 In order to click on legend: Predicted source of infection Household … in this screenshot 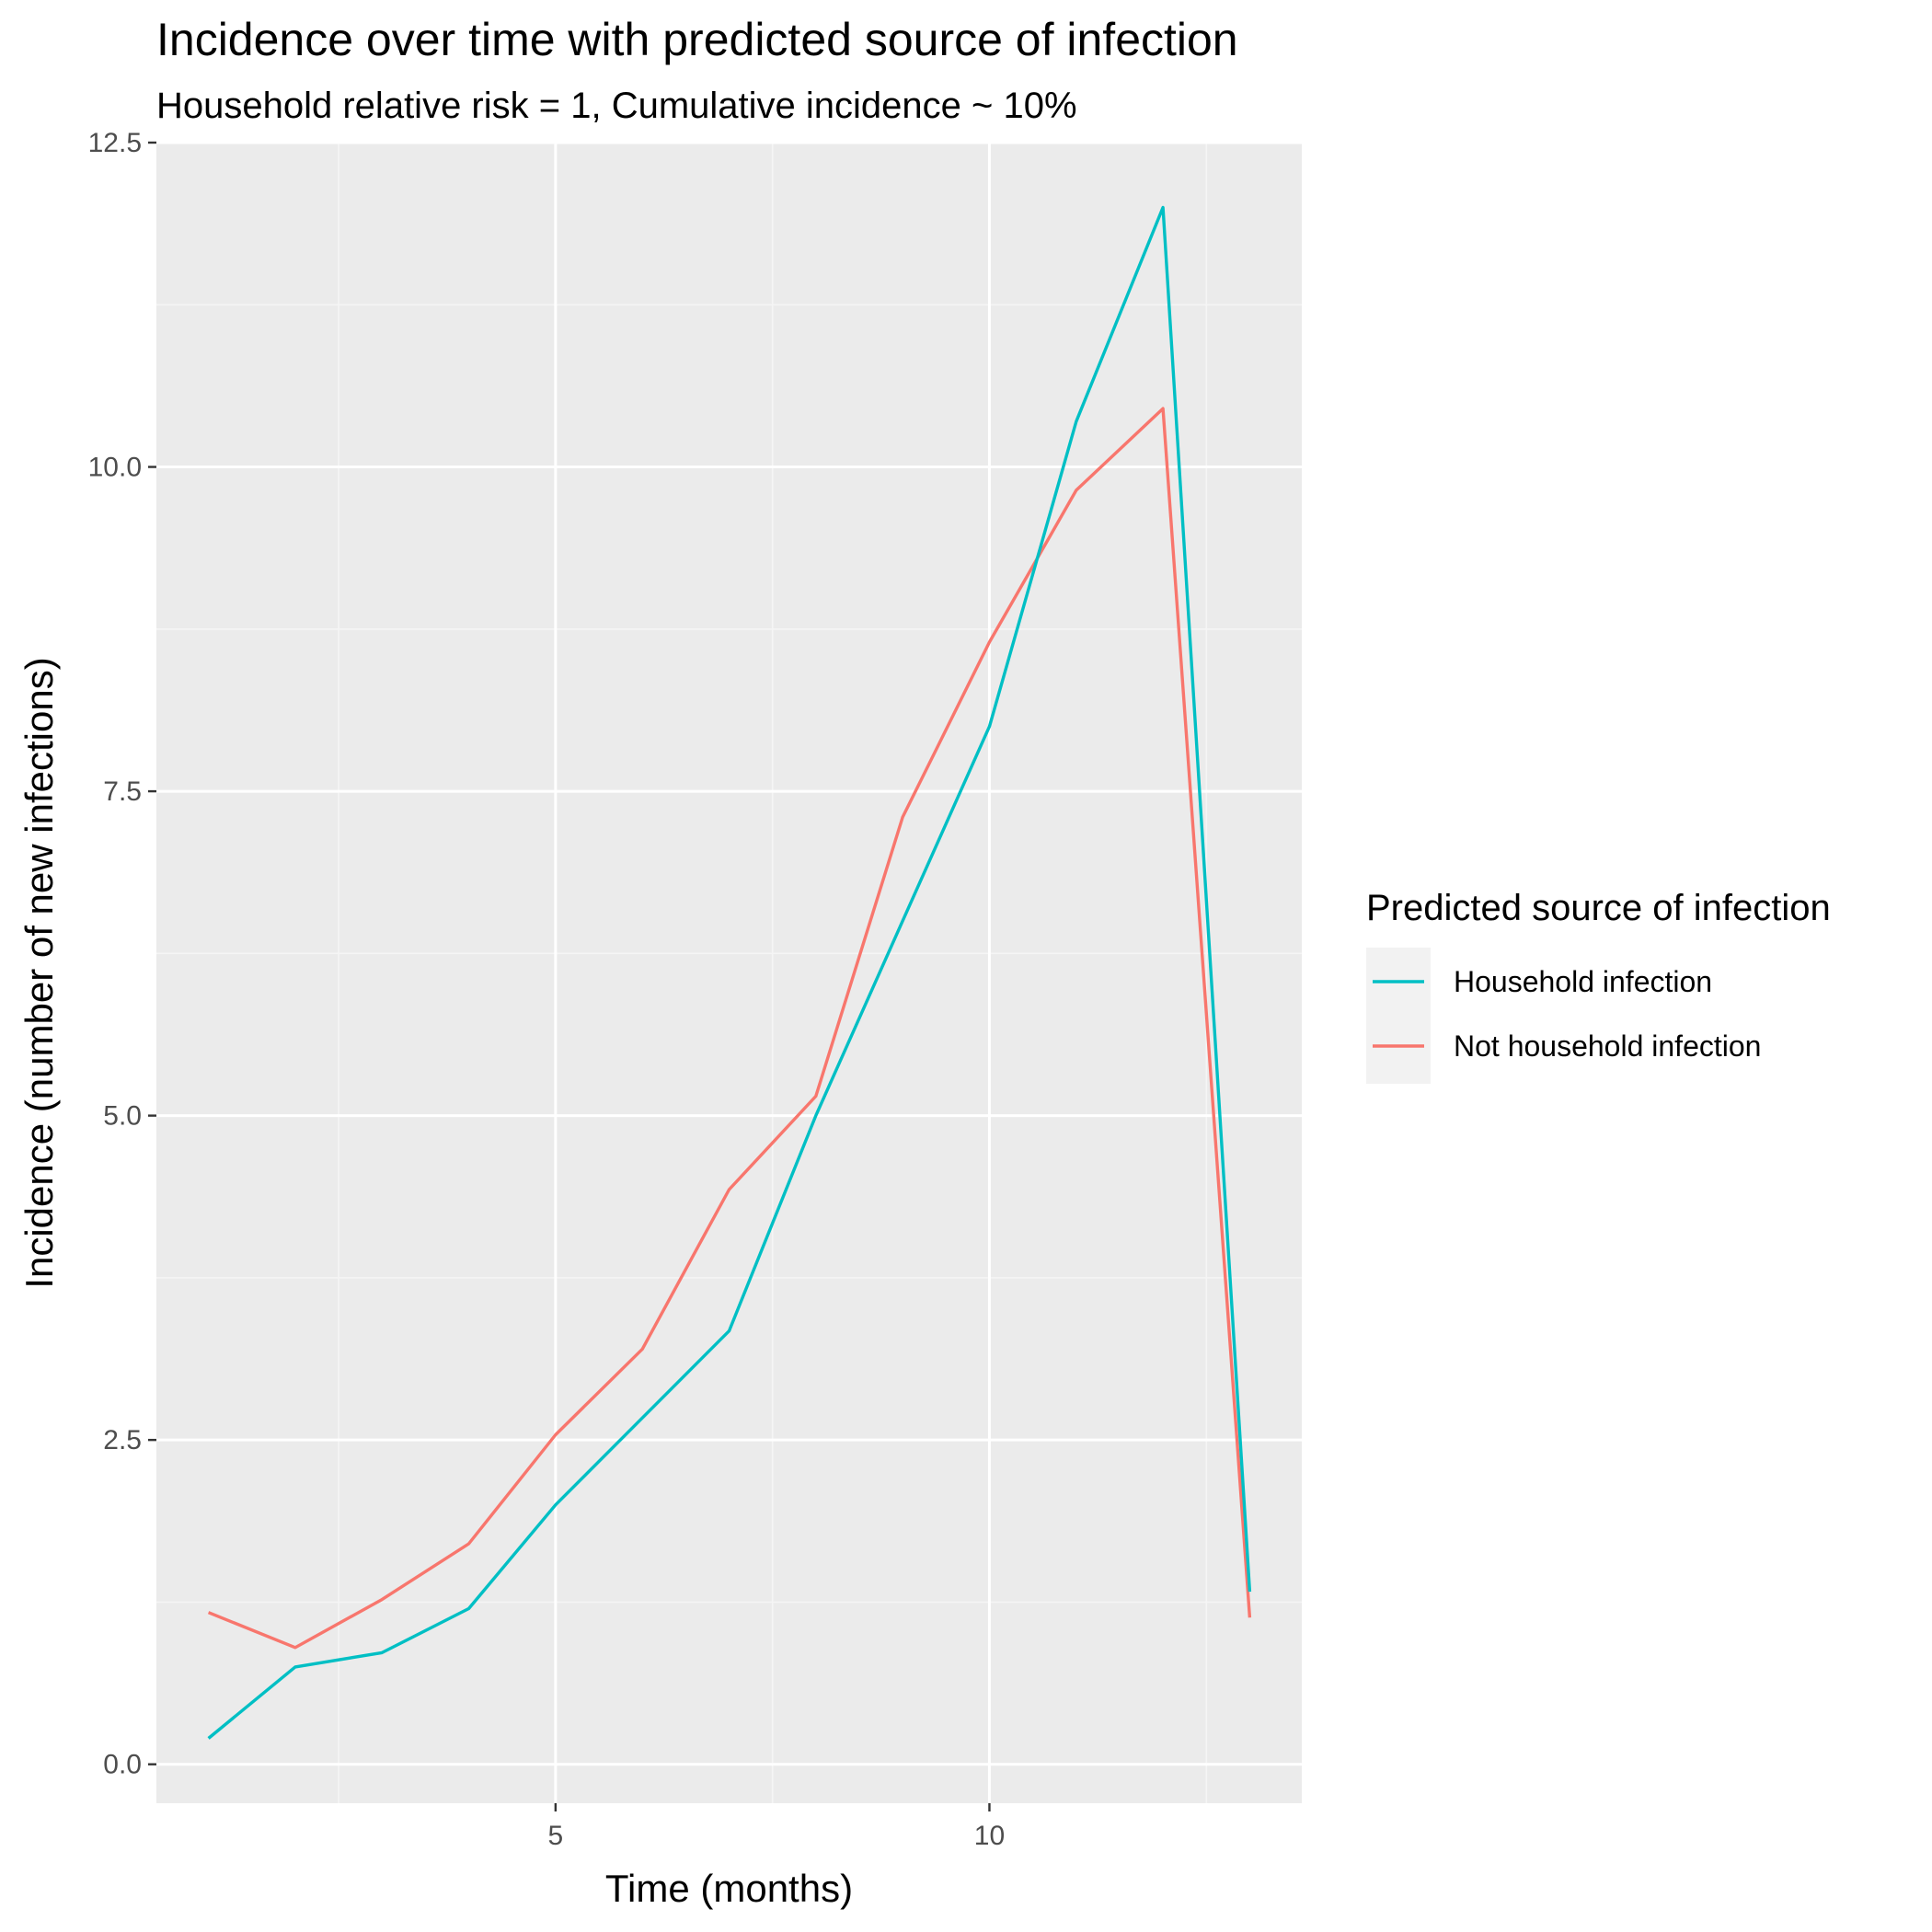, I will do `click(1598, 986)`.